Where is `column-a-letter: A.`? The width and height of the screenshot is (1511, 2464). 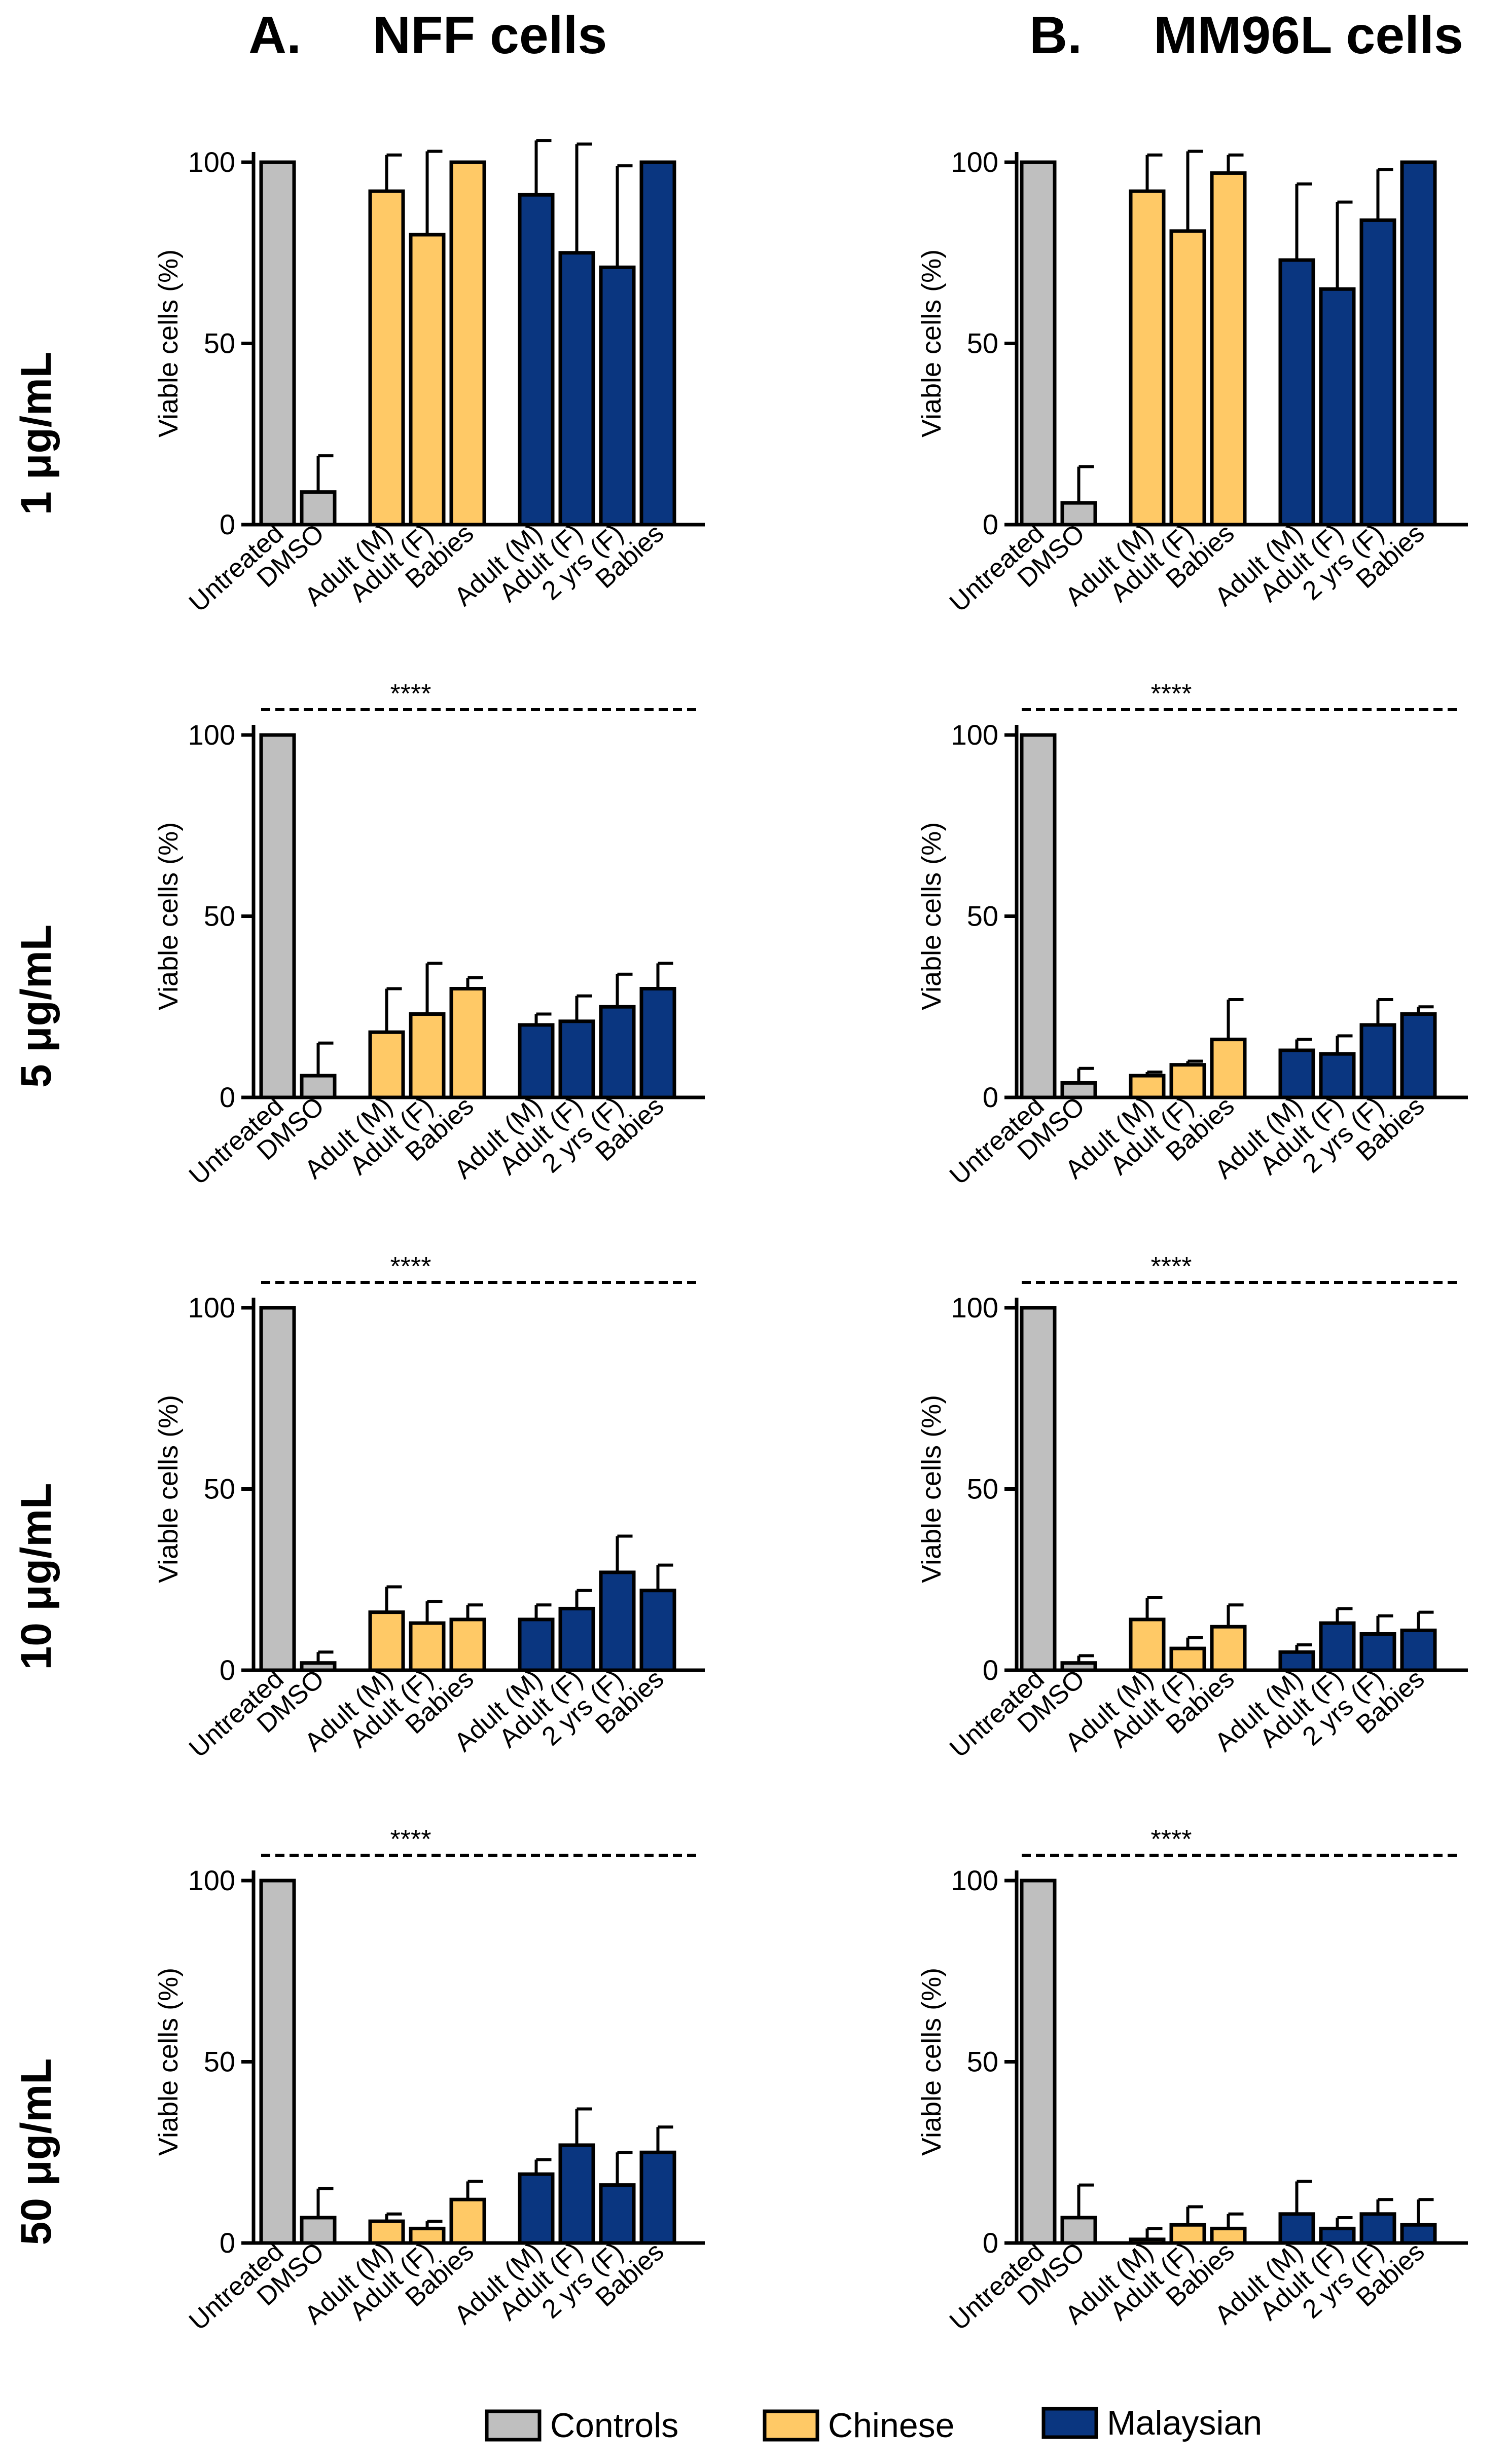 column-a-letter: A. is located at coordinates (274, 35).